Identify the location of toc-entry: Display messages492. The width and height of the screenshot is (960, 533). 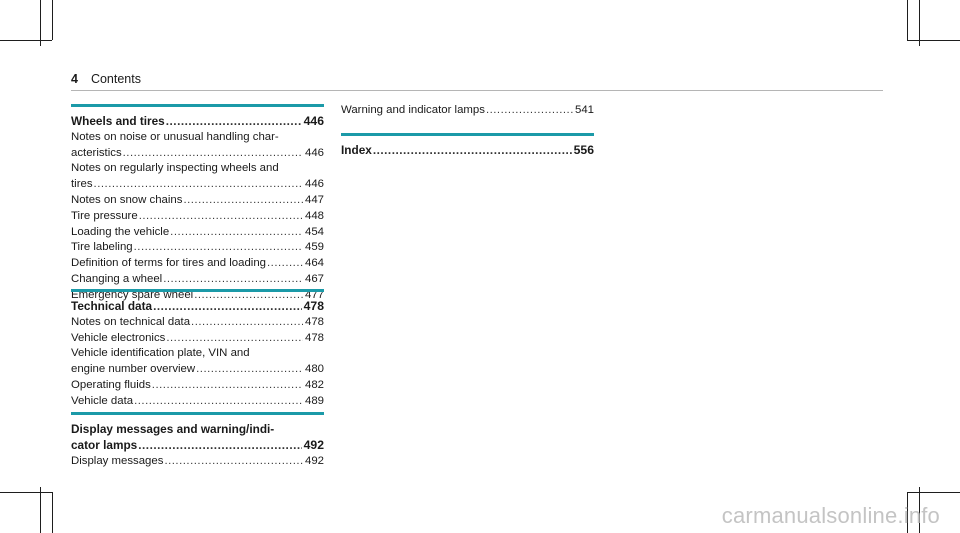
(197, 462).